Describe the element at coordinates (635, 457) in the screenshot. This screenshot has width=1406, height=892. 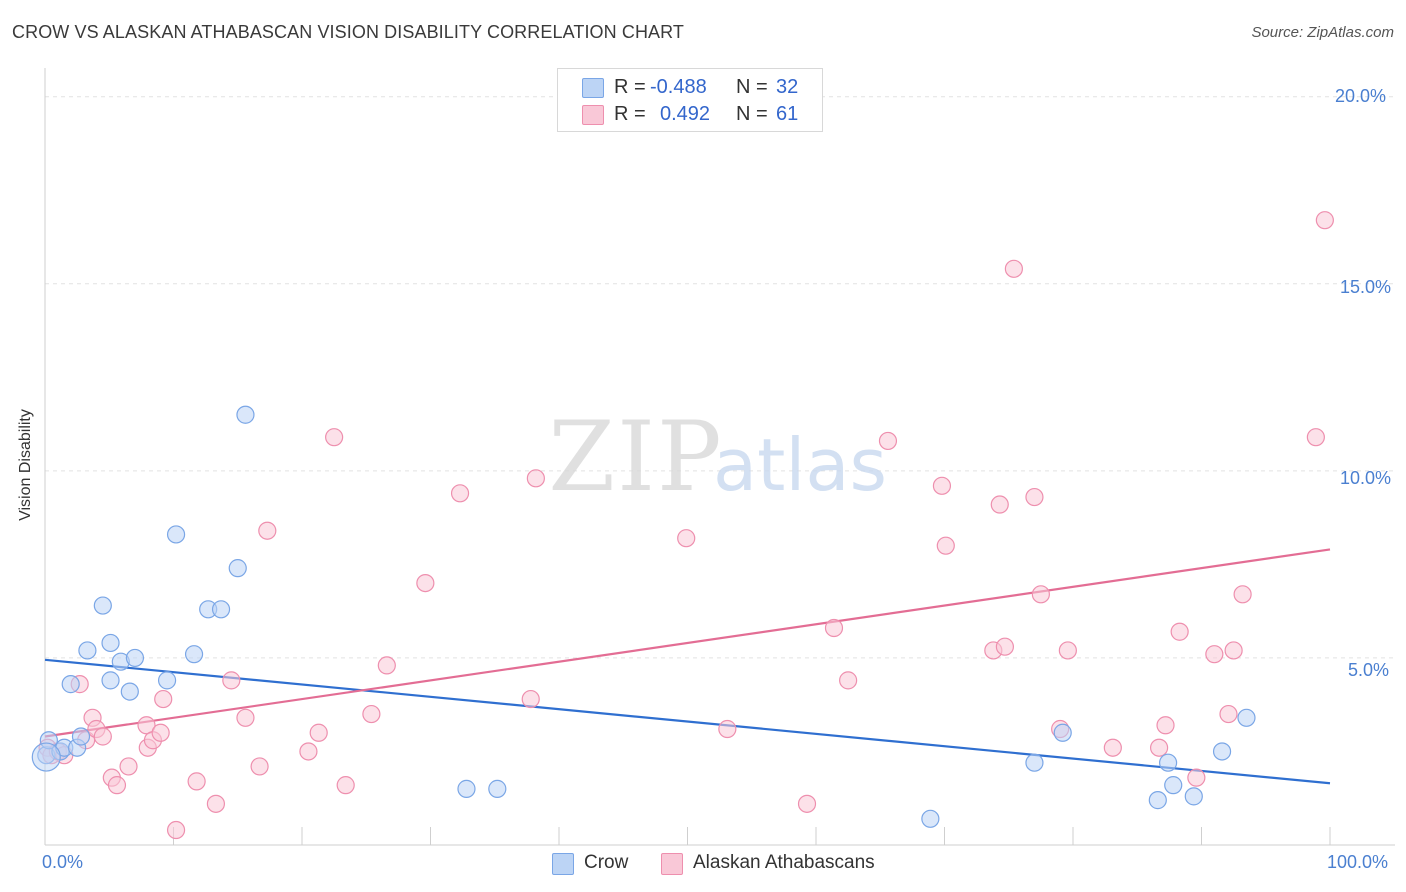
I see `watermark-zip: ZIP` at that location.